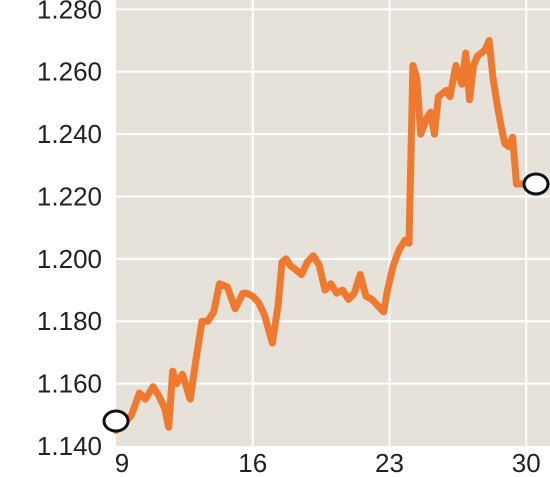  What do you see at coordinates (116, 421) in the screenshot?
I see `start-marker` at bounding box center [116, 421].